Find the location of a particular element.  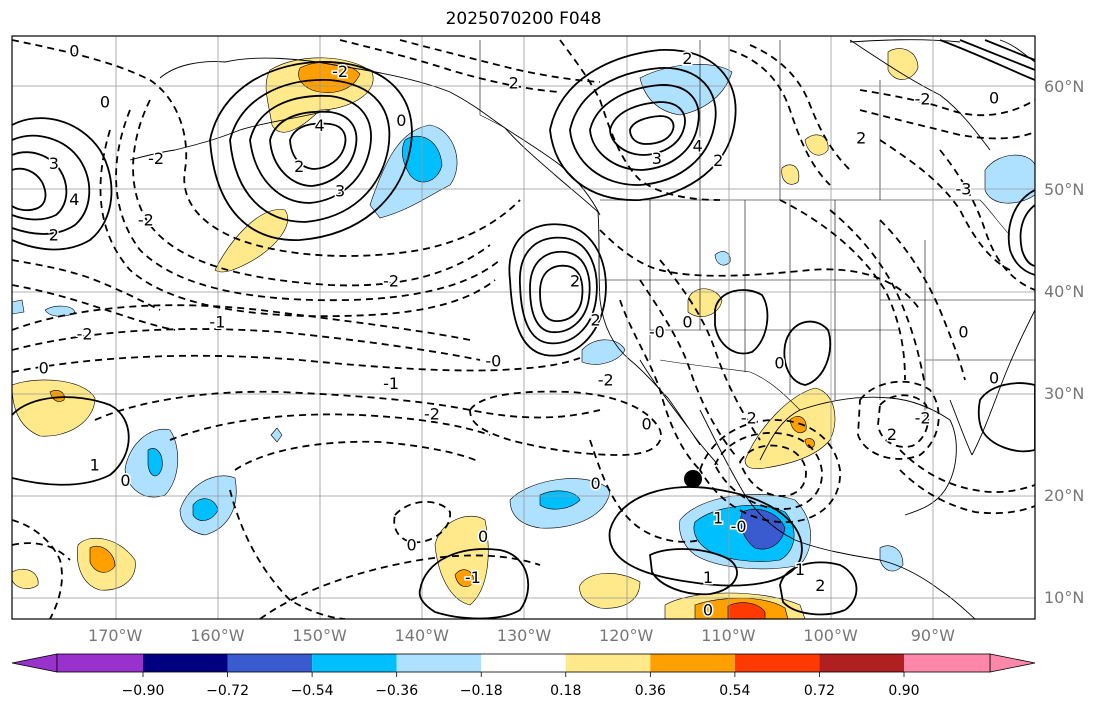

longitude-label: 150°W is located at coordinates (319, 635).